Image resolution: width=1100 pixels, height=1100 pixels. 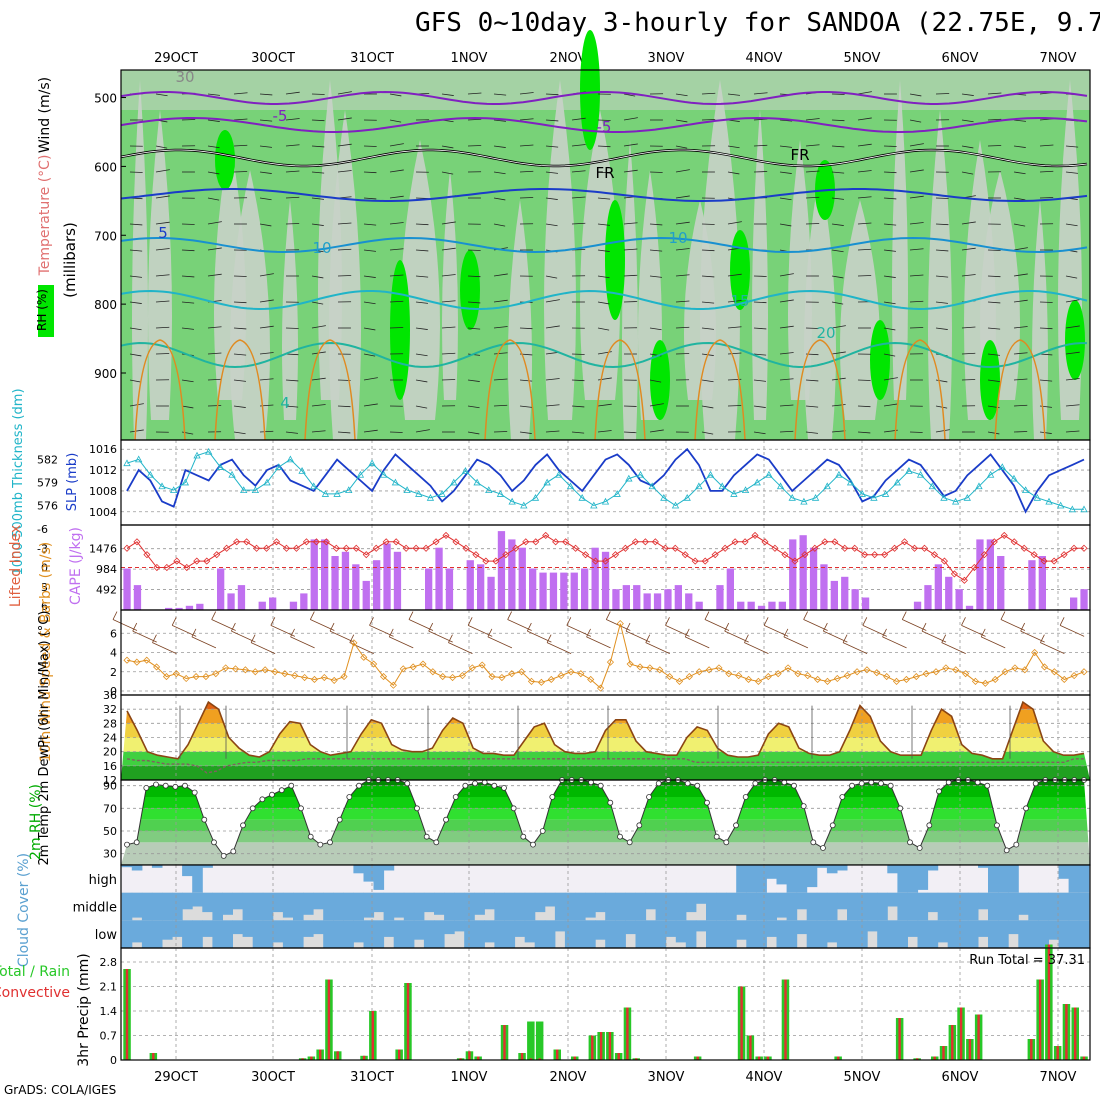 I want to click on rh-dry-region, so click(x=345, y=275).